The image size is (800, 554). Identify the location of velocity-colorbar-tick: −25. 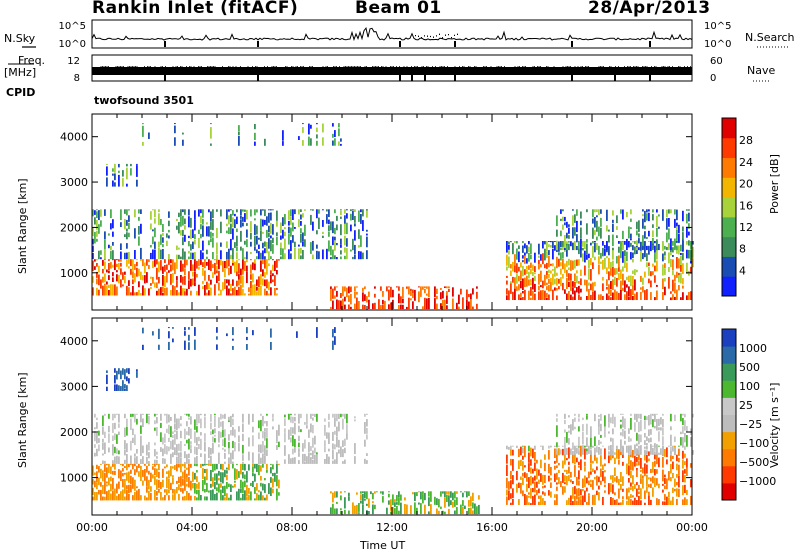
(750, 424).